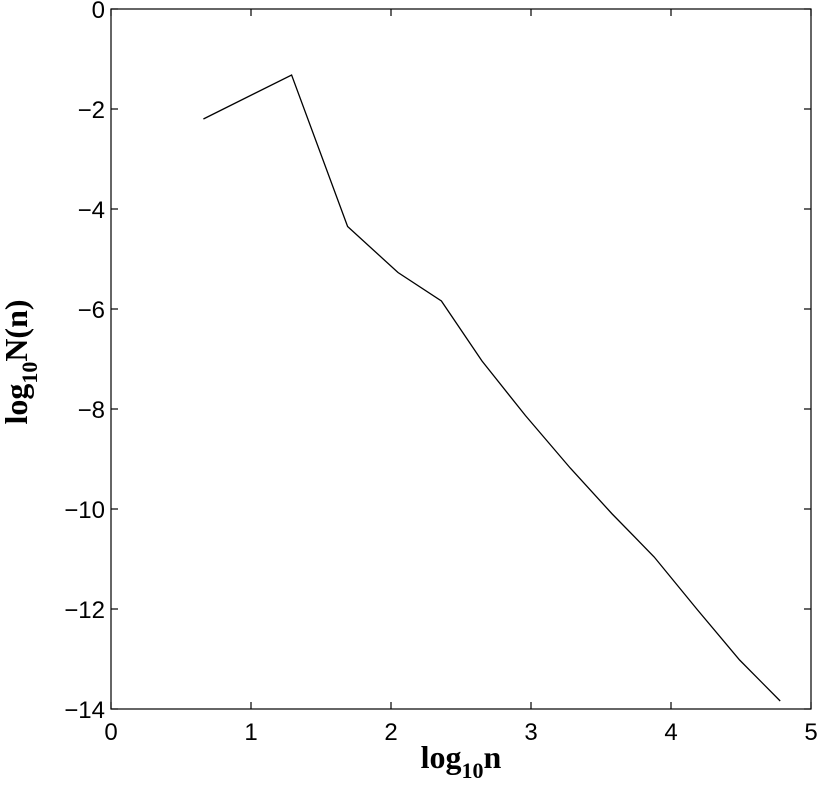 The image size is (817, 785). What do you see at coordinates (670, 732) in the screenshot?
I see `x-tick-label: 4` at bounding box center [670, 732].